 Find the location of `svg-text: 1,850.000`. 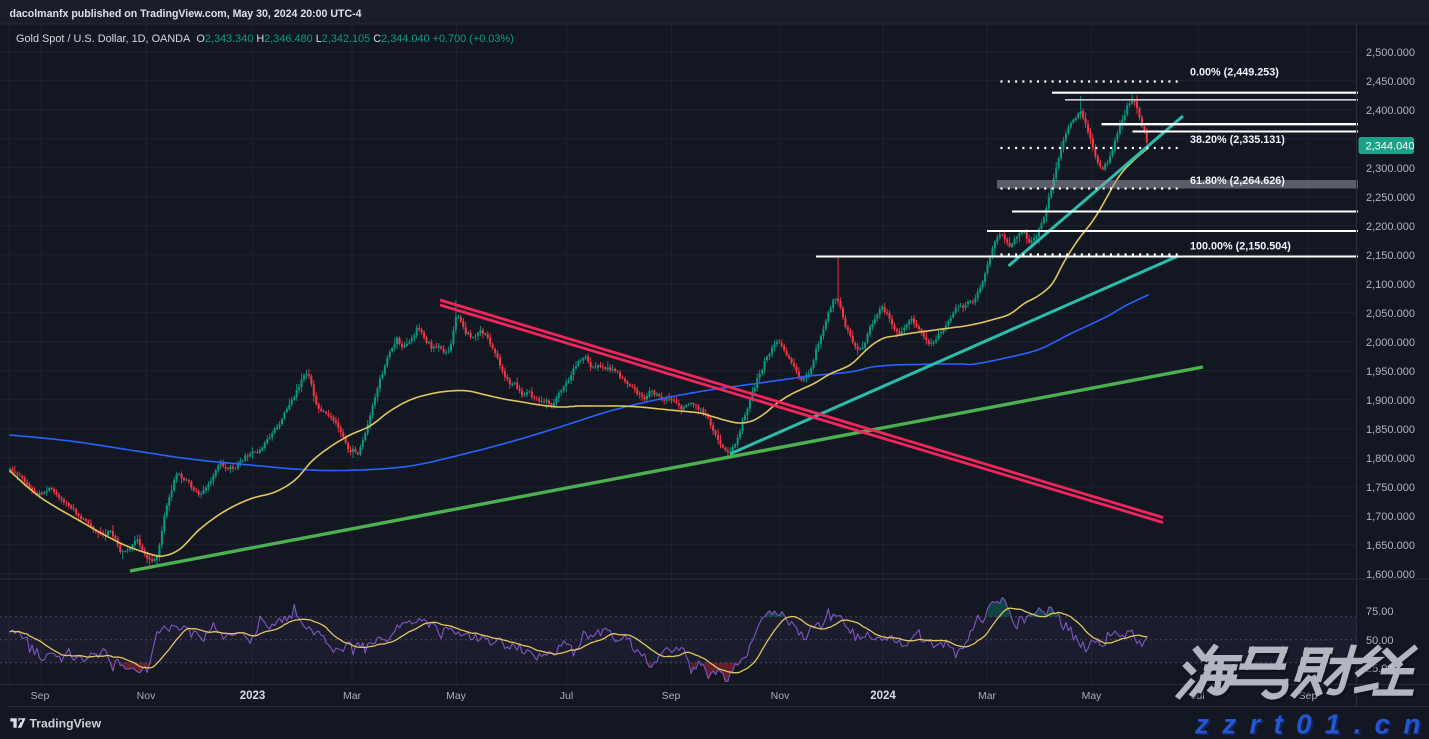

svg-text: 1,850.000 is located at coordinates (1390, 430).